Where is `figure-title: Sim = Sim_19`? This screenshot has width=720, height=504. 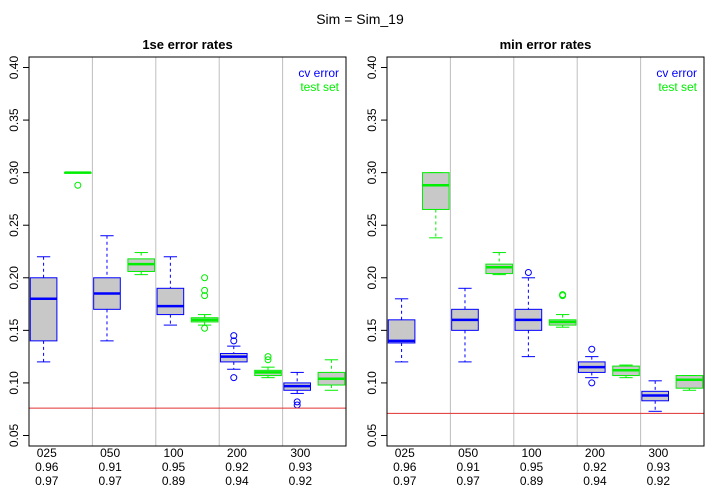 figure-title: Sim = Sim_19 is located at coordinates (360, 19).